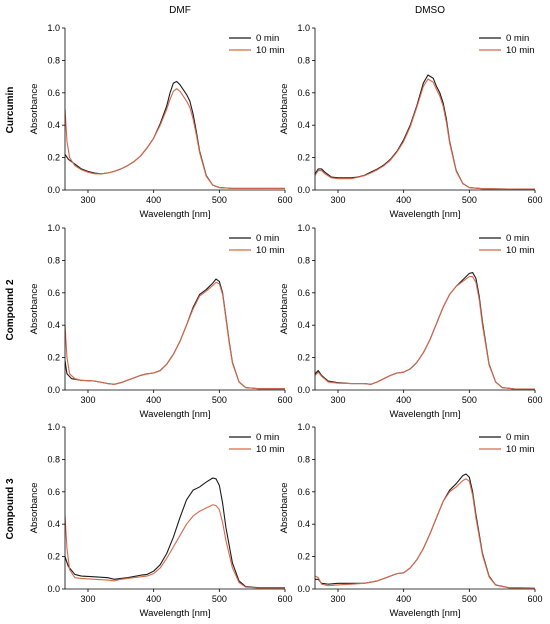 The image size is (550, 624). I want to click on column-title-dmso: DMSO, so click(430, 10).